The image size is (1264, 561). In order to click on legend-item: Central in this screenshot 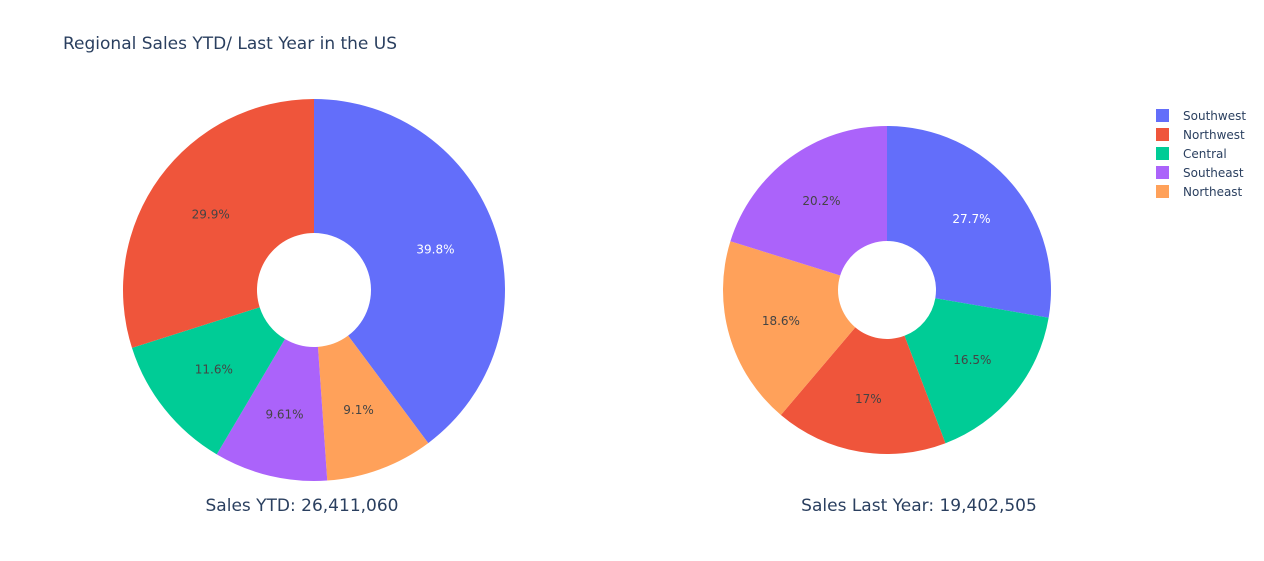, I will do `click(1201, 153)`.